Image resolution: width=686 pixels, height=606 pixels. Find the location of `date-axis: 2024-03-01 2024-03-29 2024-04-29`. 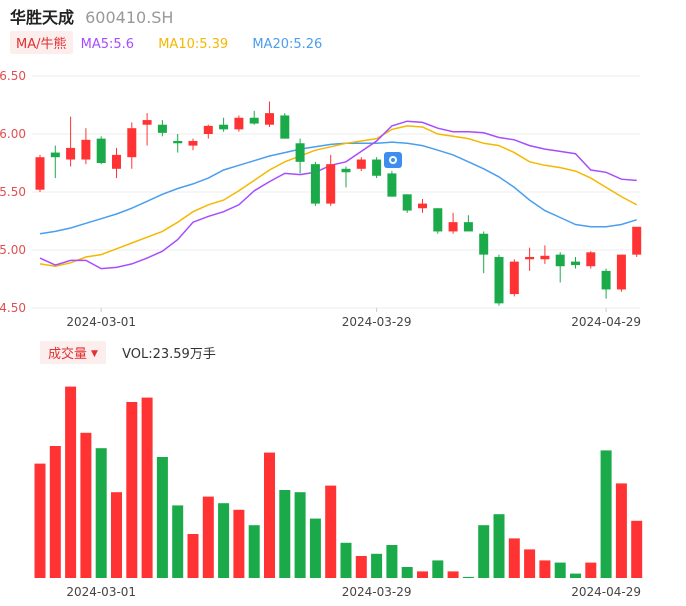

date-axis: 2024-03-01 2024-03-29 2024-04-29 is located at coordinates (353, 318).